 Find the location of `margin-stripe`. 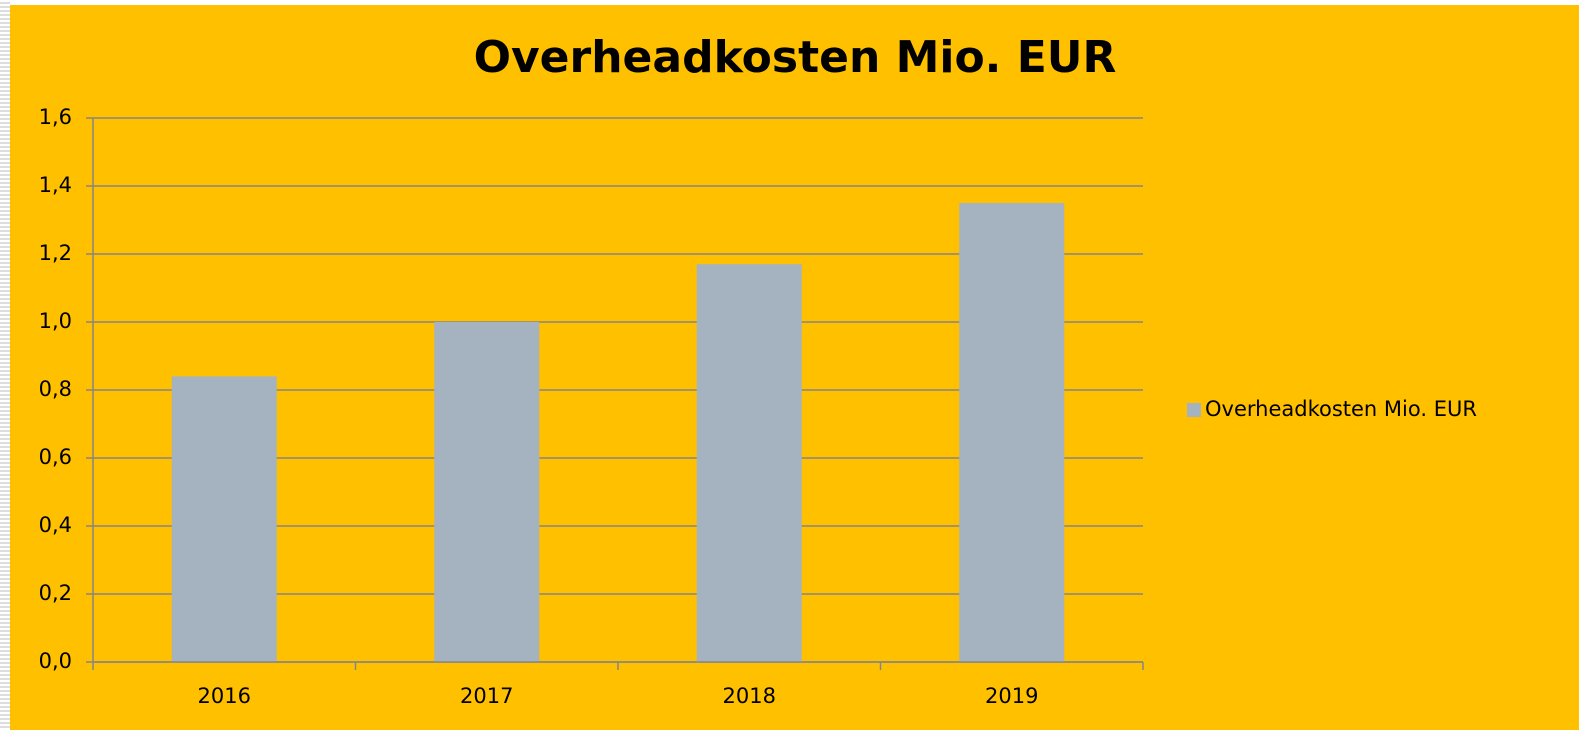

margin-stripe is located at coordinates (5, 365).